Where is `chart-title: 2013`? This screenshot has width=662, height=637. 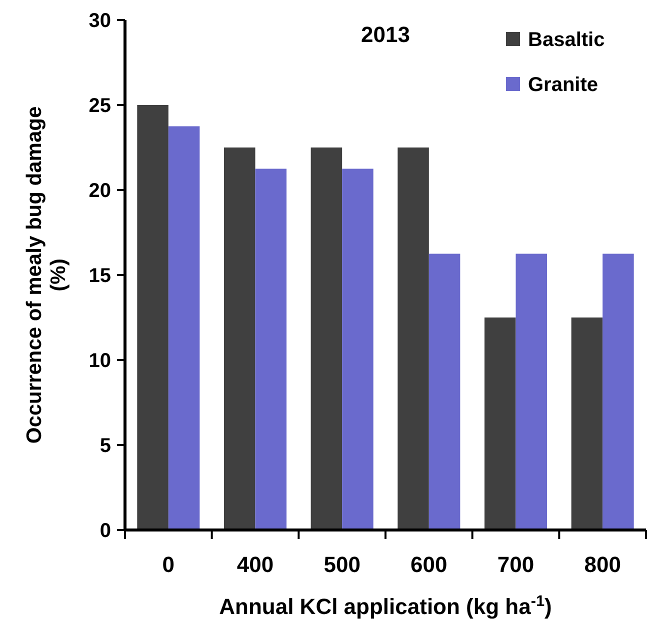
chart-title: 2013 is located at coordinates (385, 34).